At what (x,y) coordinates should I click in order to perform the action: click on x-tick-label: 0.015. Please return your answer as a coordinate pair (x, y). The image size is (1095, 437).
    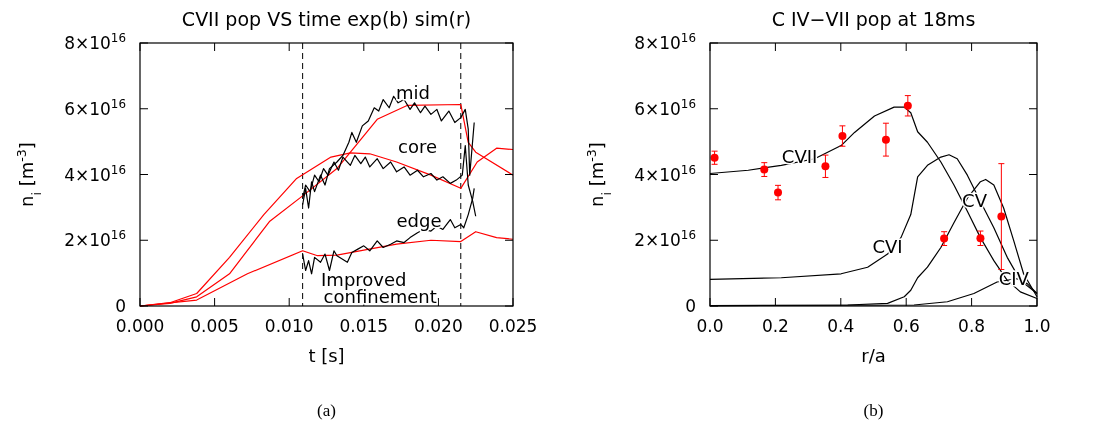
    Looking at the image, I should click on (364, 326).